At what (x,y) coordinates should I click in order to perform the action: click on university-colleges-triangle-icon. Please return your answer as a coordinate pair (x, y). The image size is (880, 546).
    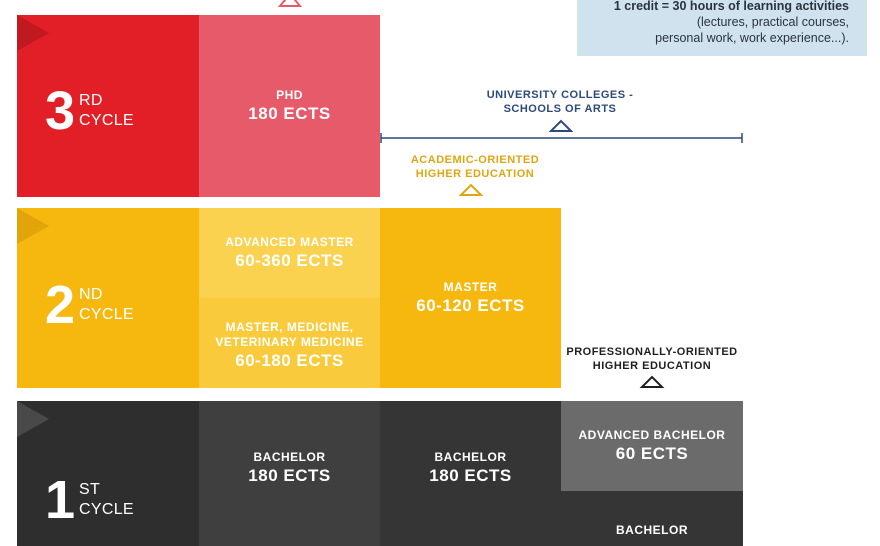
    Looking at the image, I should click on (561, 125).